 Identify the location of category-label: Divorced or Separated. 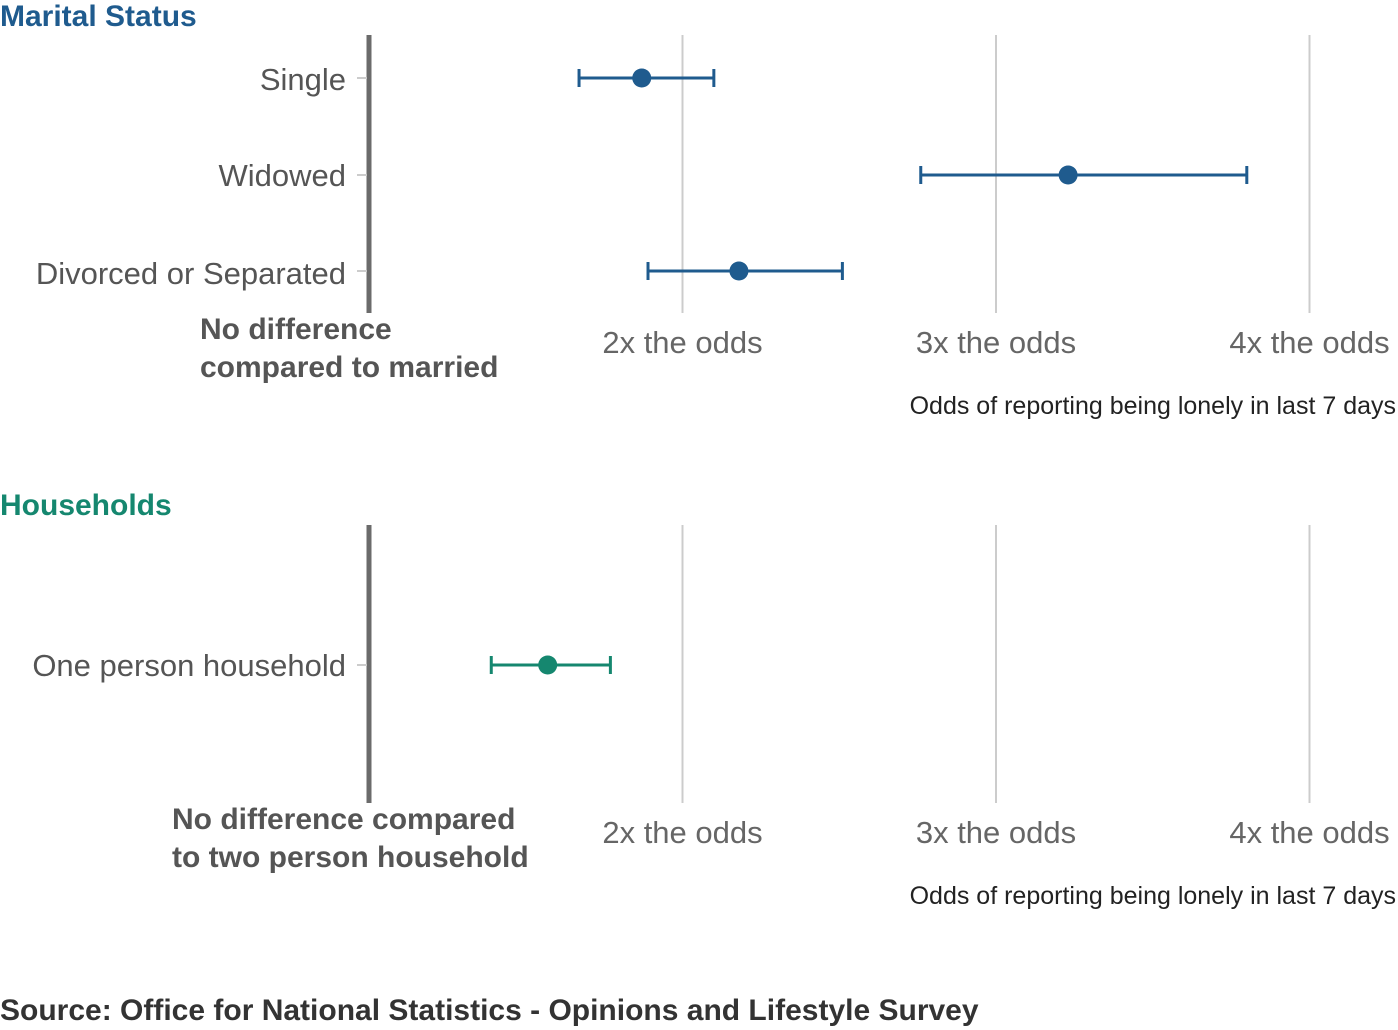
(191, 273).